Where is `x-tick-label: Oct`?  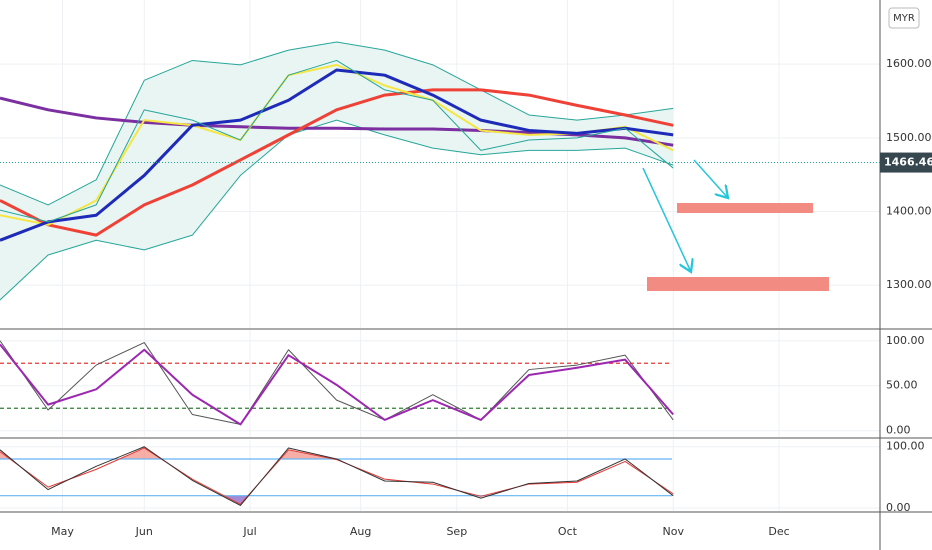 x-tick-label: Oct is located at coordinates (568, 531).